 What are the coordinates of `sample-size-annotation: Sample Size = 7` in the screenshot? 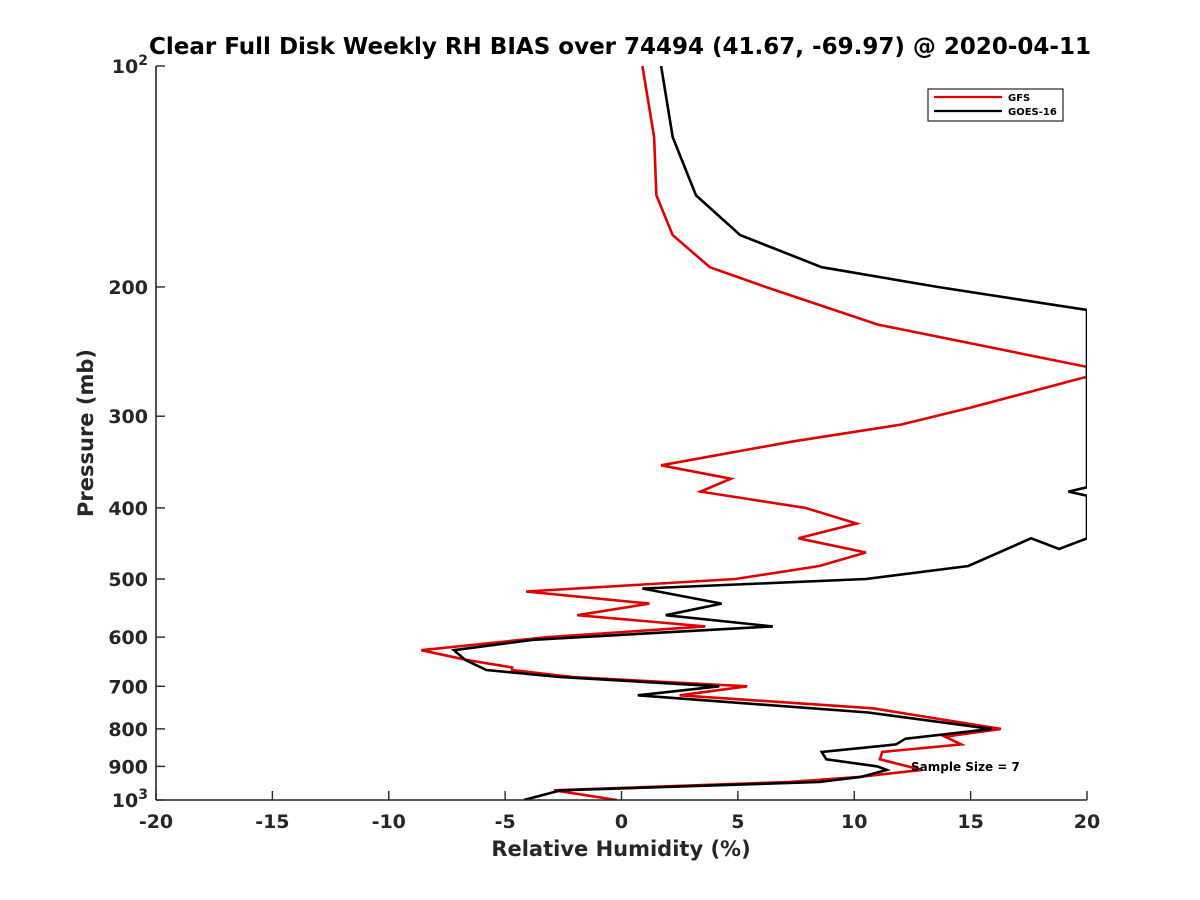 It's located at (965, 767).